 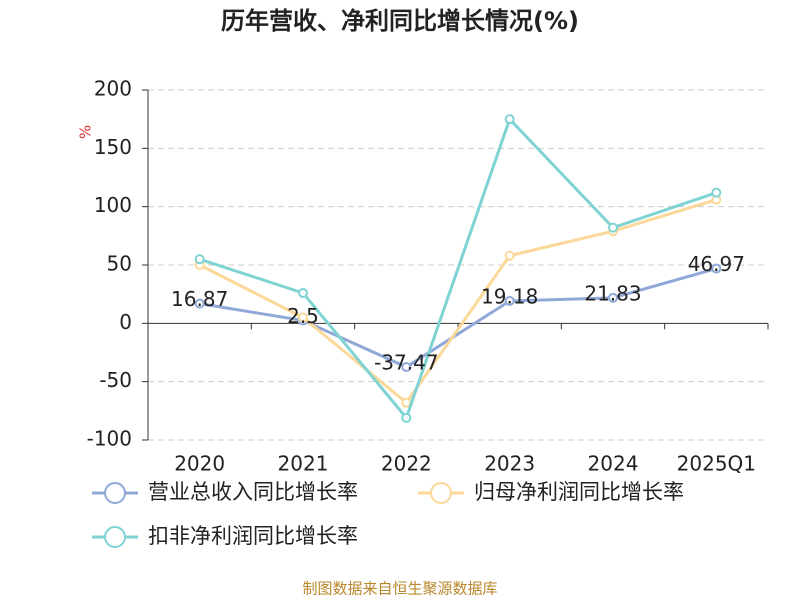 What do you see at coordinates (613, 464) in the screenshot?
I see `x-tick-label: 2024` at bounding box center [613, 464].